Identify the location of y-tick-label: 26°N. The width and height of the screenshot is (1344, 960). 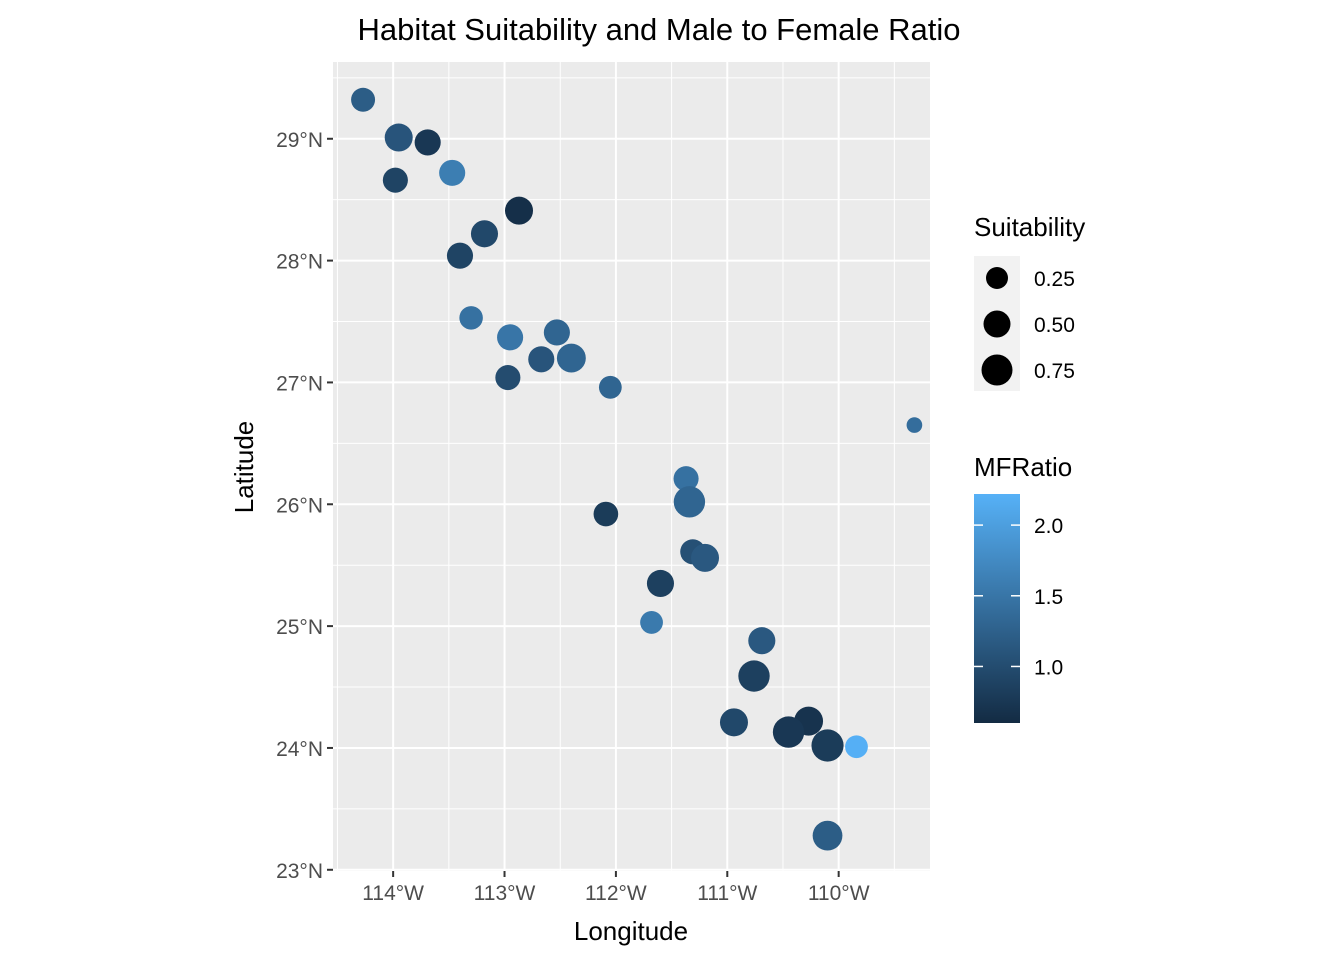
(299, 505).